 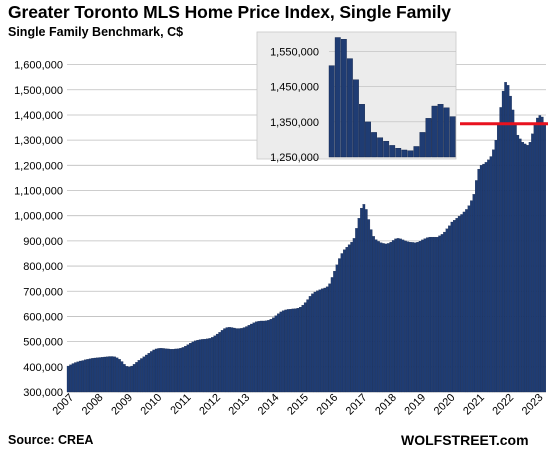 What do you see at coordinates (294, 158) in the screenshot?
I see `inset-y-tick-label: 1,250,000` at bounding box center [294, 158].